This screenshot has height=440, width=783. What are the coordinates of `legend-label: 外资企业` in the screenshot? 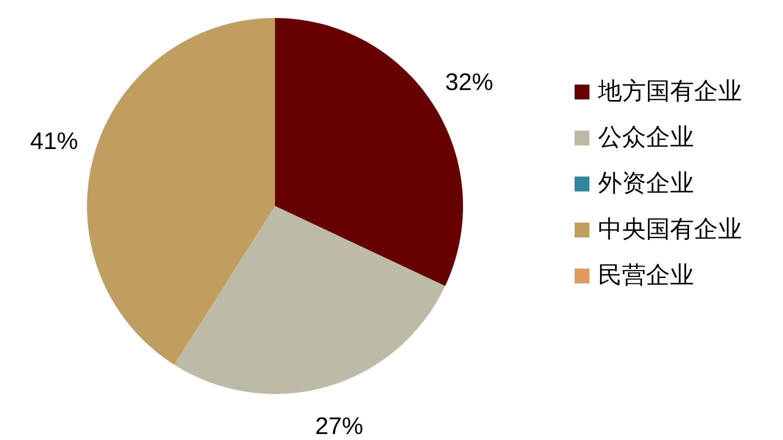 It's located at (646, 183).